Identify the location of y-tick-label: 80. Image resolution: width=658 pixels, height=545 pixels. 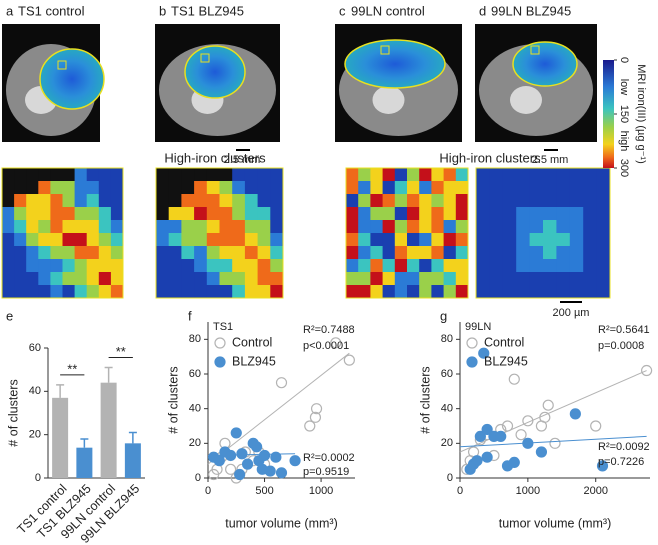
(195, 339).